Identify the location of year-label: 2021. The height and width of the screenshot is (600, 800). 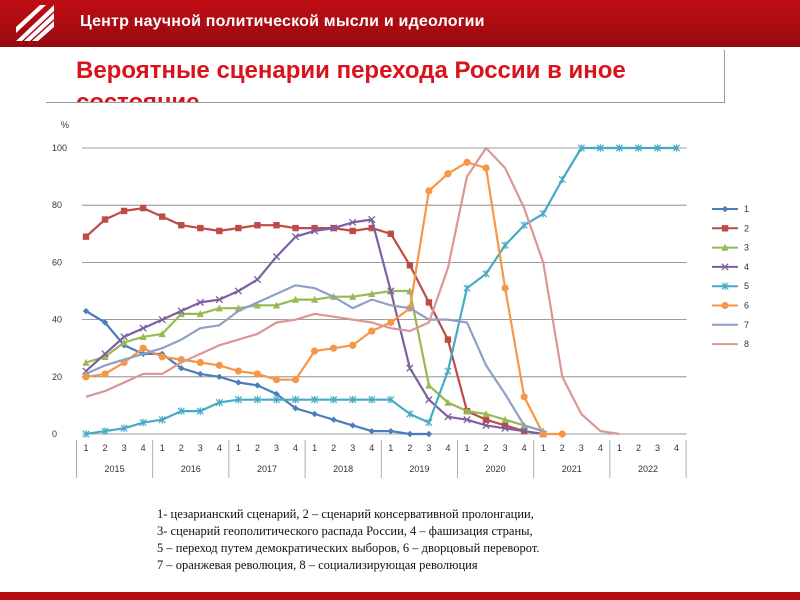
(572, 469).